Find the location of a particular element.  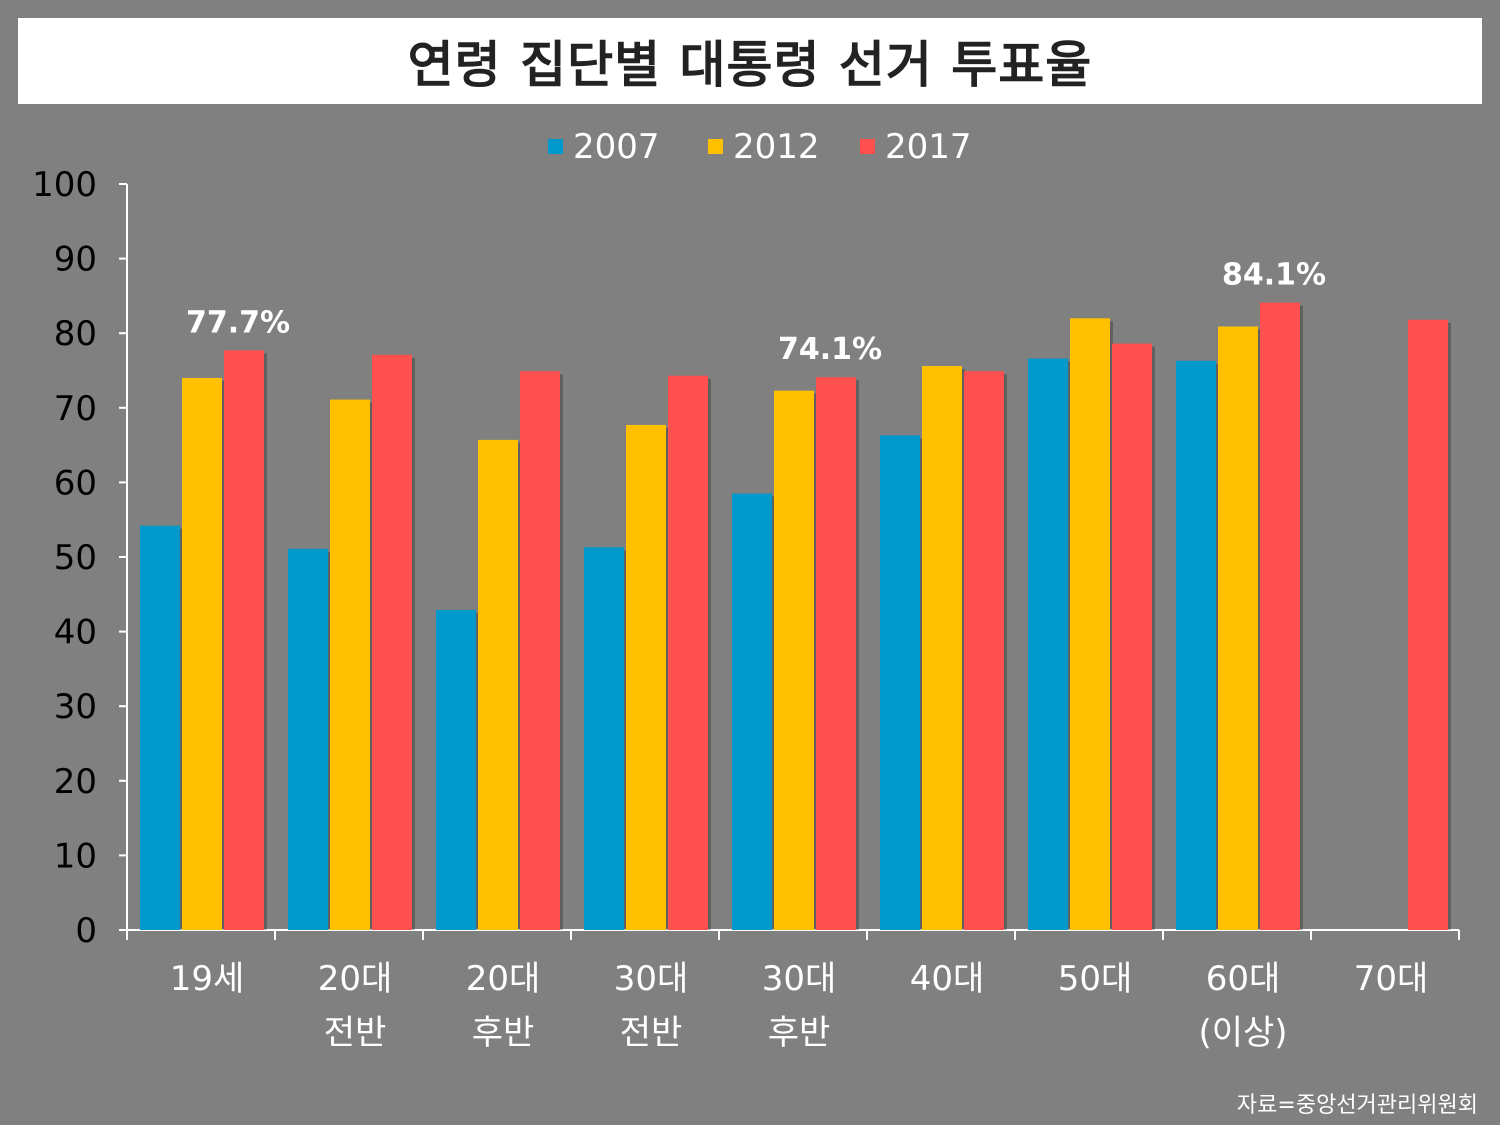

y-tick-label: 60 is located at coordinates (75, 483).